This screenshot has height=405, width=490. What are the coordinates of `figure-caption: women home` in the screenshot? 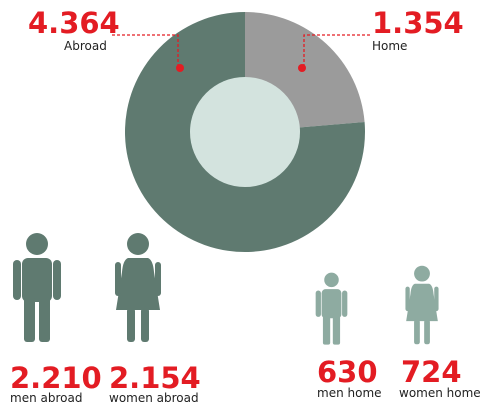 It's located at (440, 393).